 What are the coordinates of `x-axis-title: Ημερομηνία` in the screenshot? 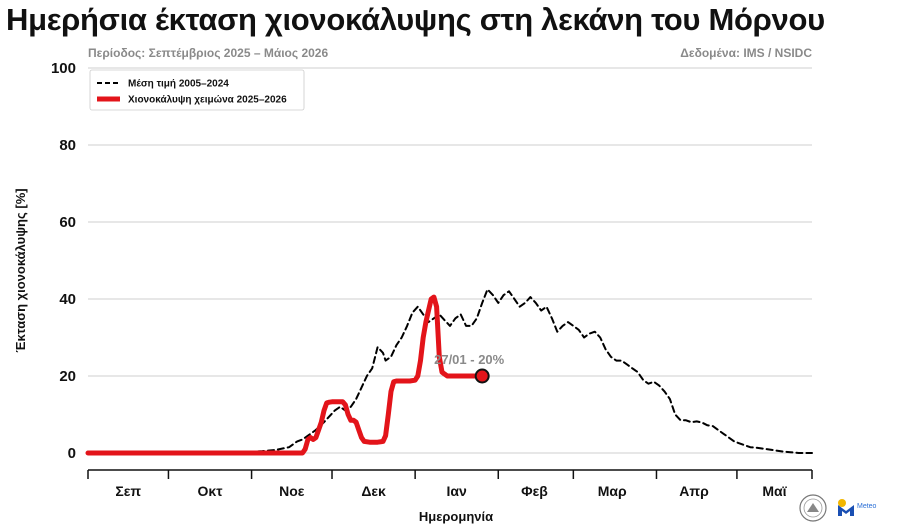 It's located at (456, 516).